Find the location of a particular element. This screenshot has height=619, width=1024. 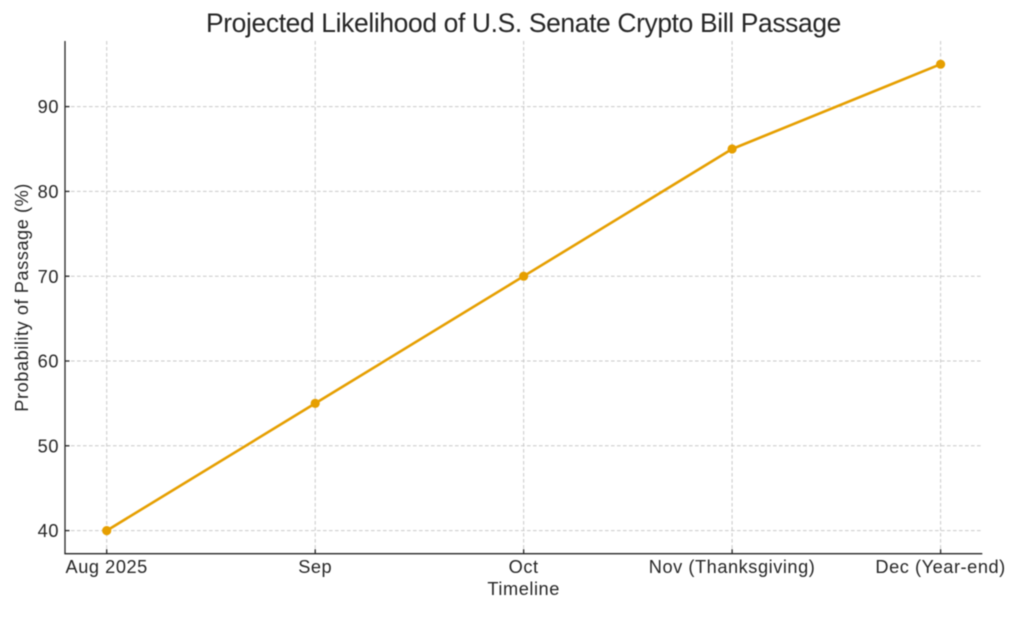

svg-text: Nov (Thanksgiving) is located at coordinates (732, 567).